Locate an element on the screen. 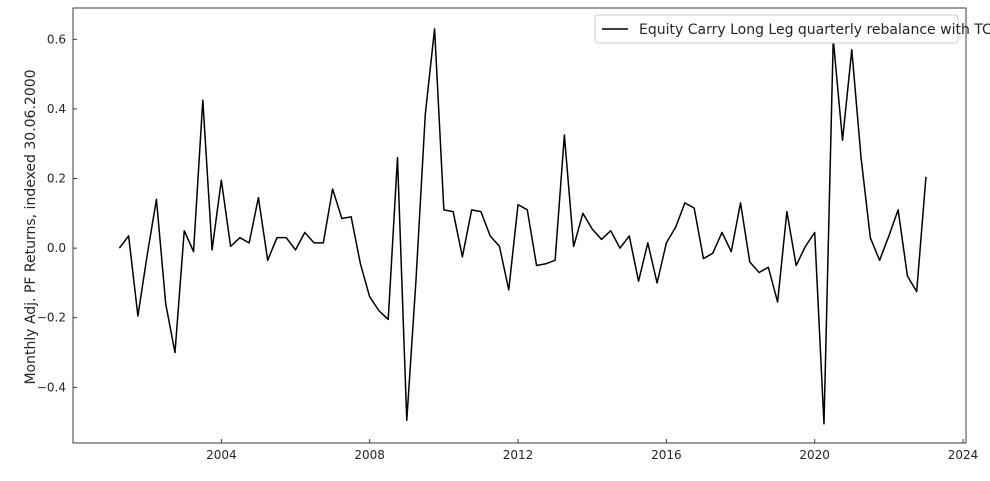 This screenshot has height=481, width=990. x-tick-label: 2012 is located at coordinates (518, 455).